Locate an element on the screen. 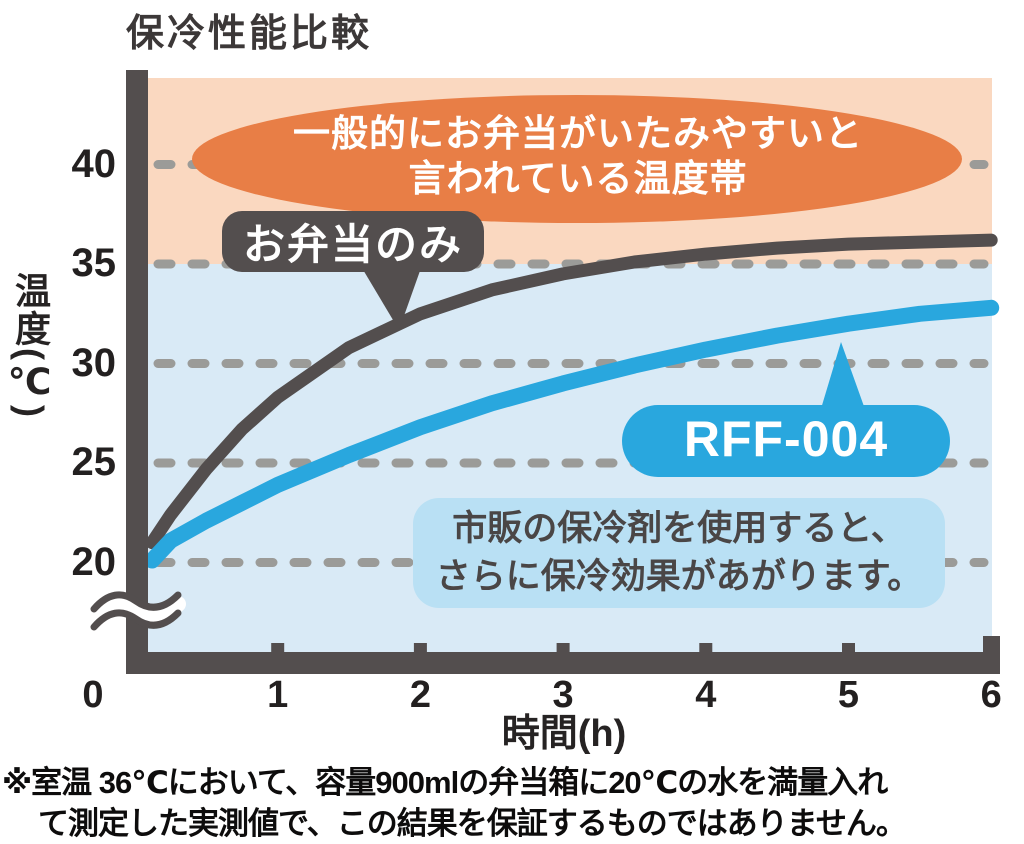 The image size is (1024, 844). y-tick-label-30: 30 is located at coordinates (94, 362).